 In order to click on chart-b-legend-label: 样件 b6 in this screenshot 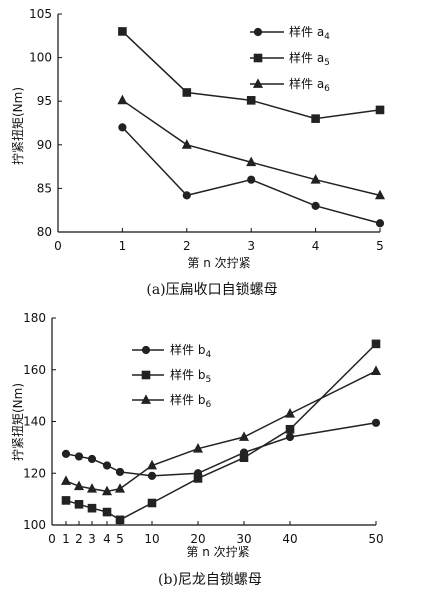, I will do `click(190, 401)`.